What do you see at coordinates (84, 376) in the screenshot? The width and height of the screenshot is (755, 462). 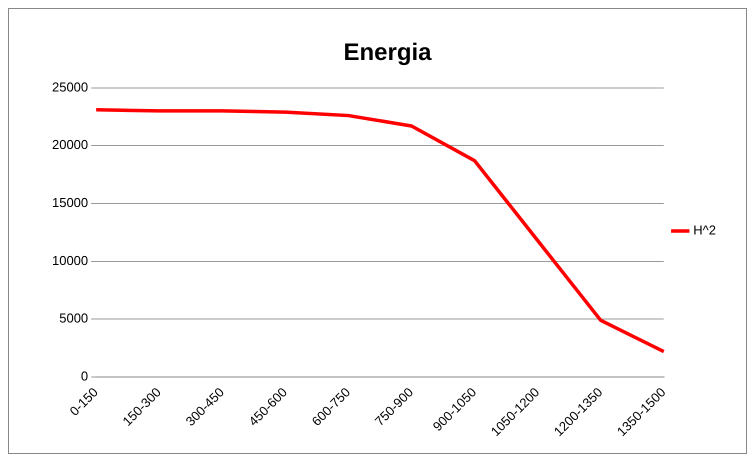 I see `y-tick-label: 0` at bounding box center [84, 376].